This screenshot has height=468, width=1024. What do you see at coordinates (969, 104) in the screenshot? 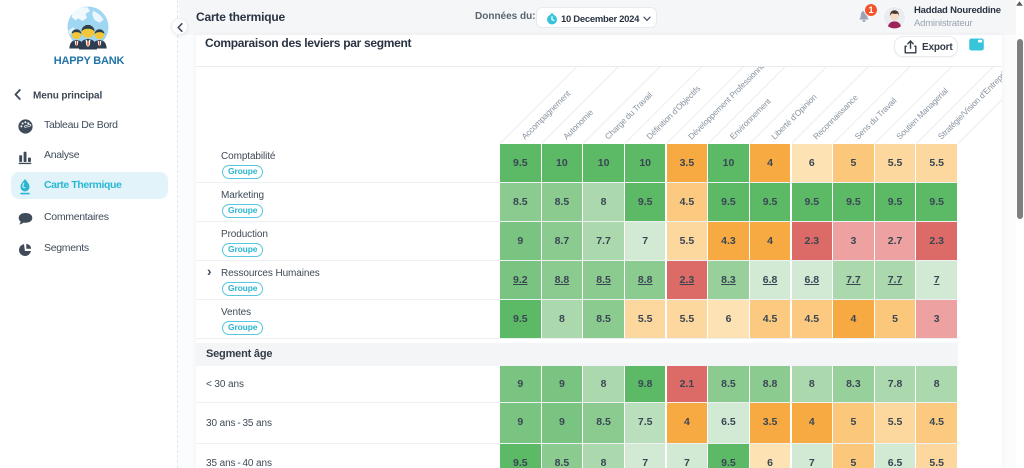
I see `svg-text: Stratégie/Vision d'Entreprise` at bounding box center [969, 104].